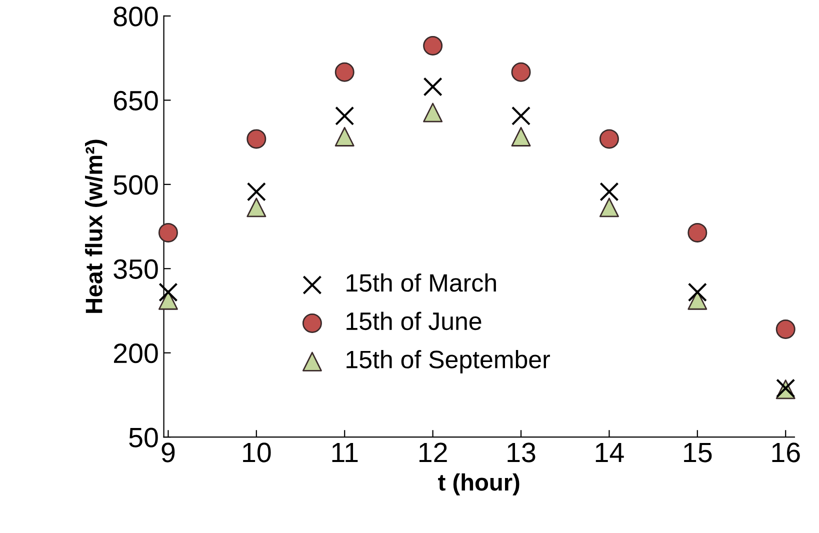 This screenshot has height=533, width=819. What do you see at coordinates (136, 269) in the screenshot?
I see `y-tick-label: 350` at bounding box center [136, 269].